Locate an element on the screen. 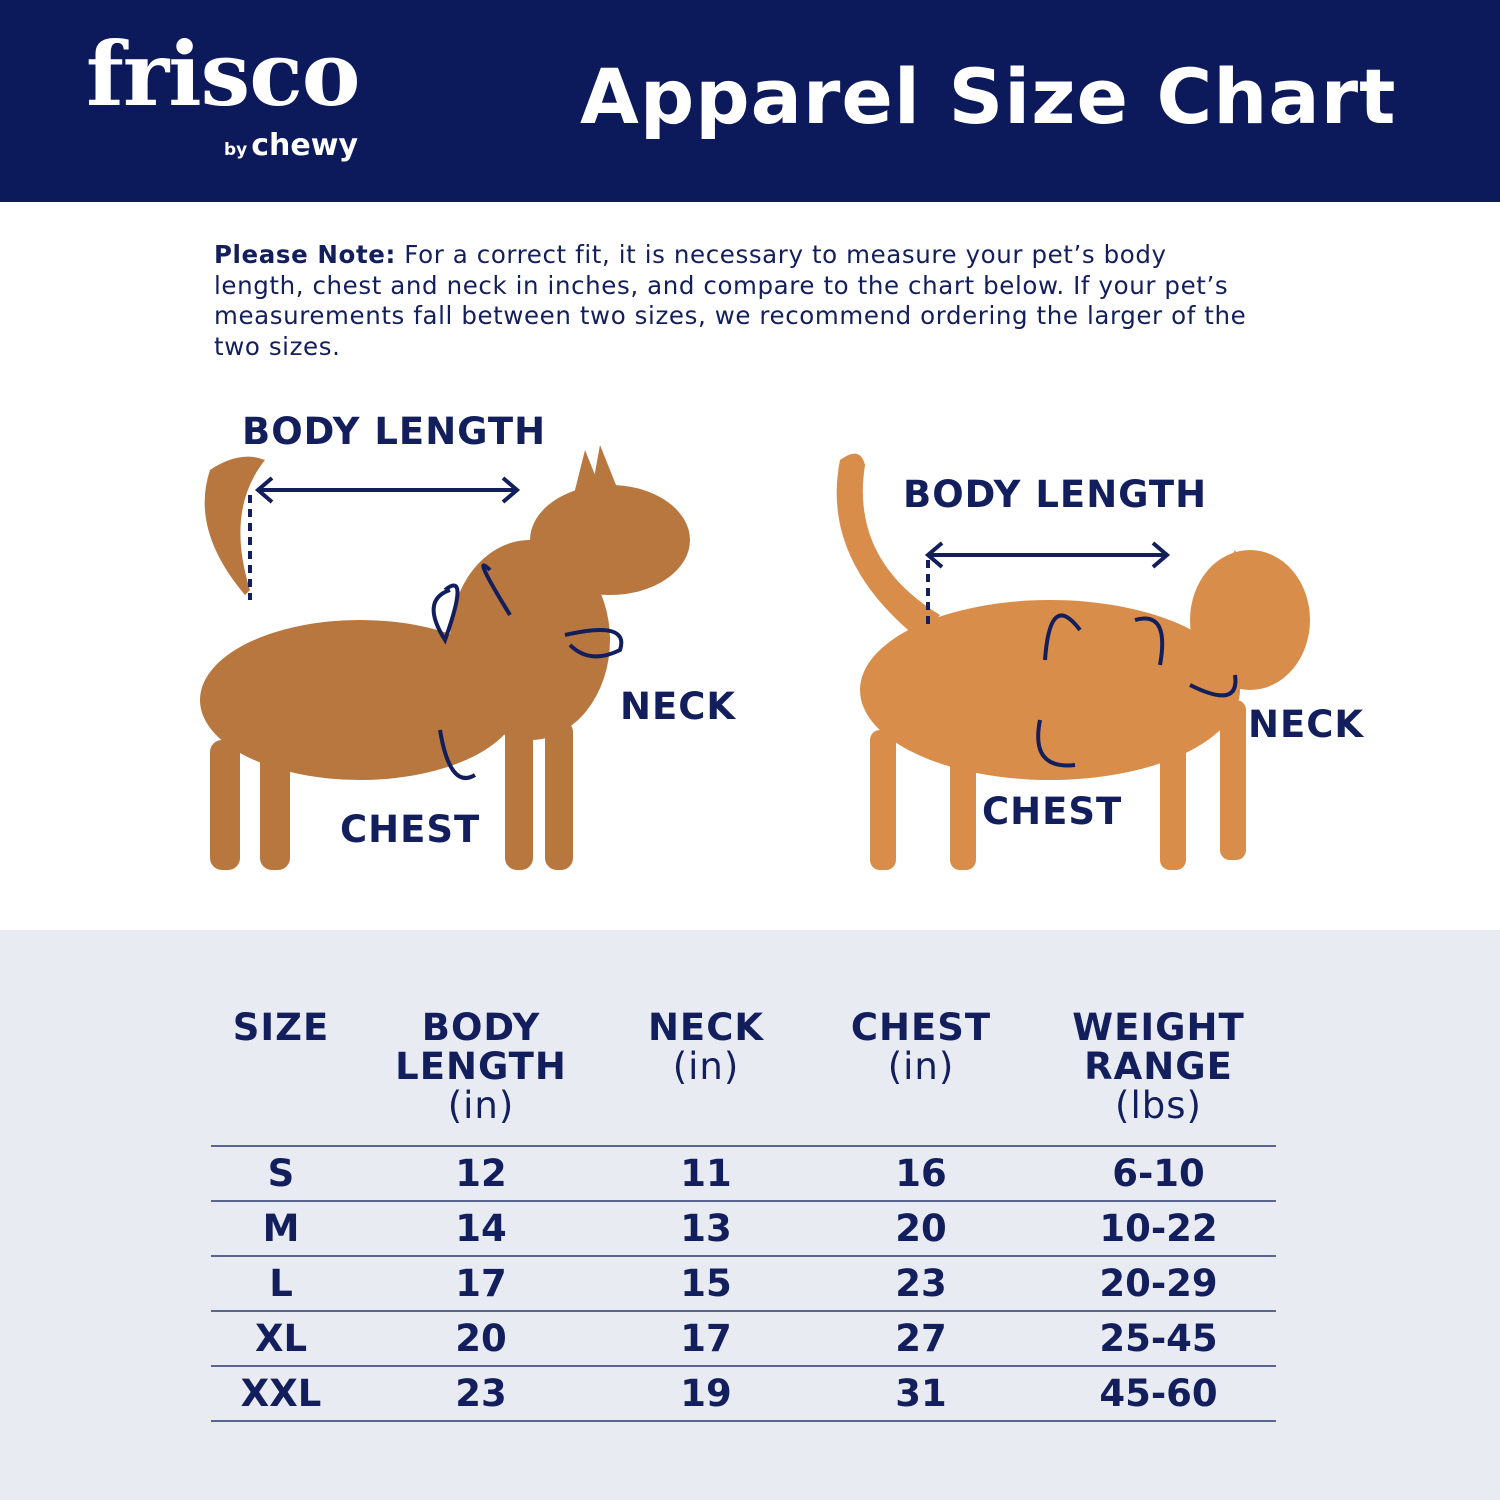  cell-chest: 16 is located at coordinates (921, 1173).